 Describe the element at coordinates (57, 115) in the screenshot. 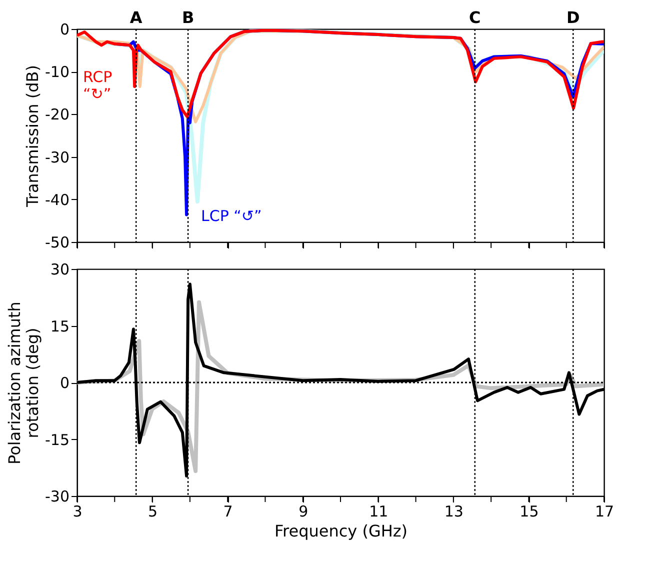

I see `y-tick-label: -20` at that location.